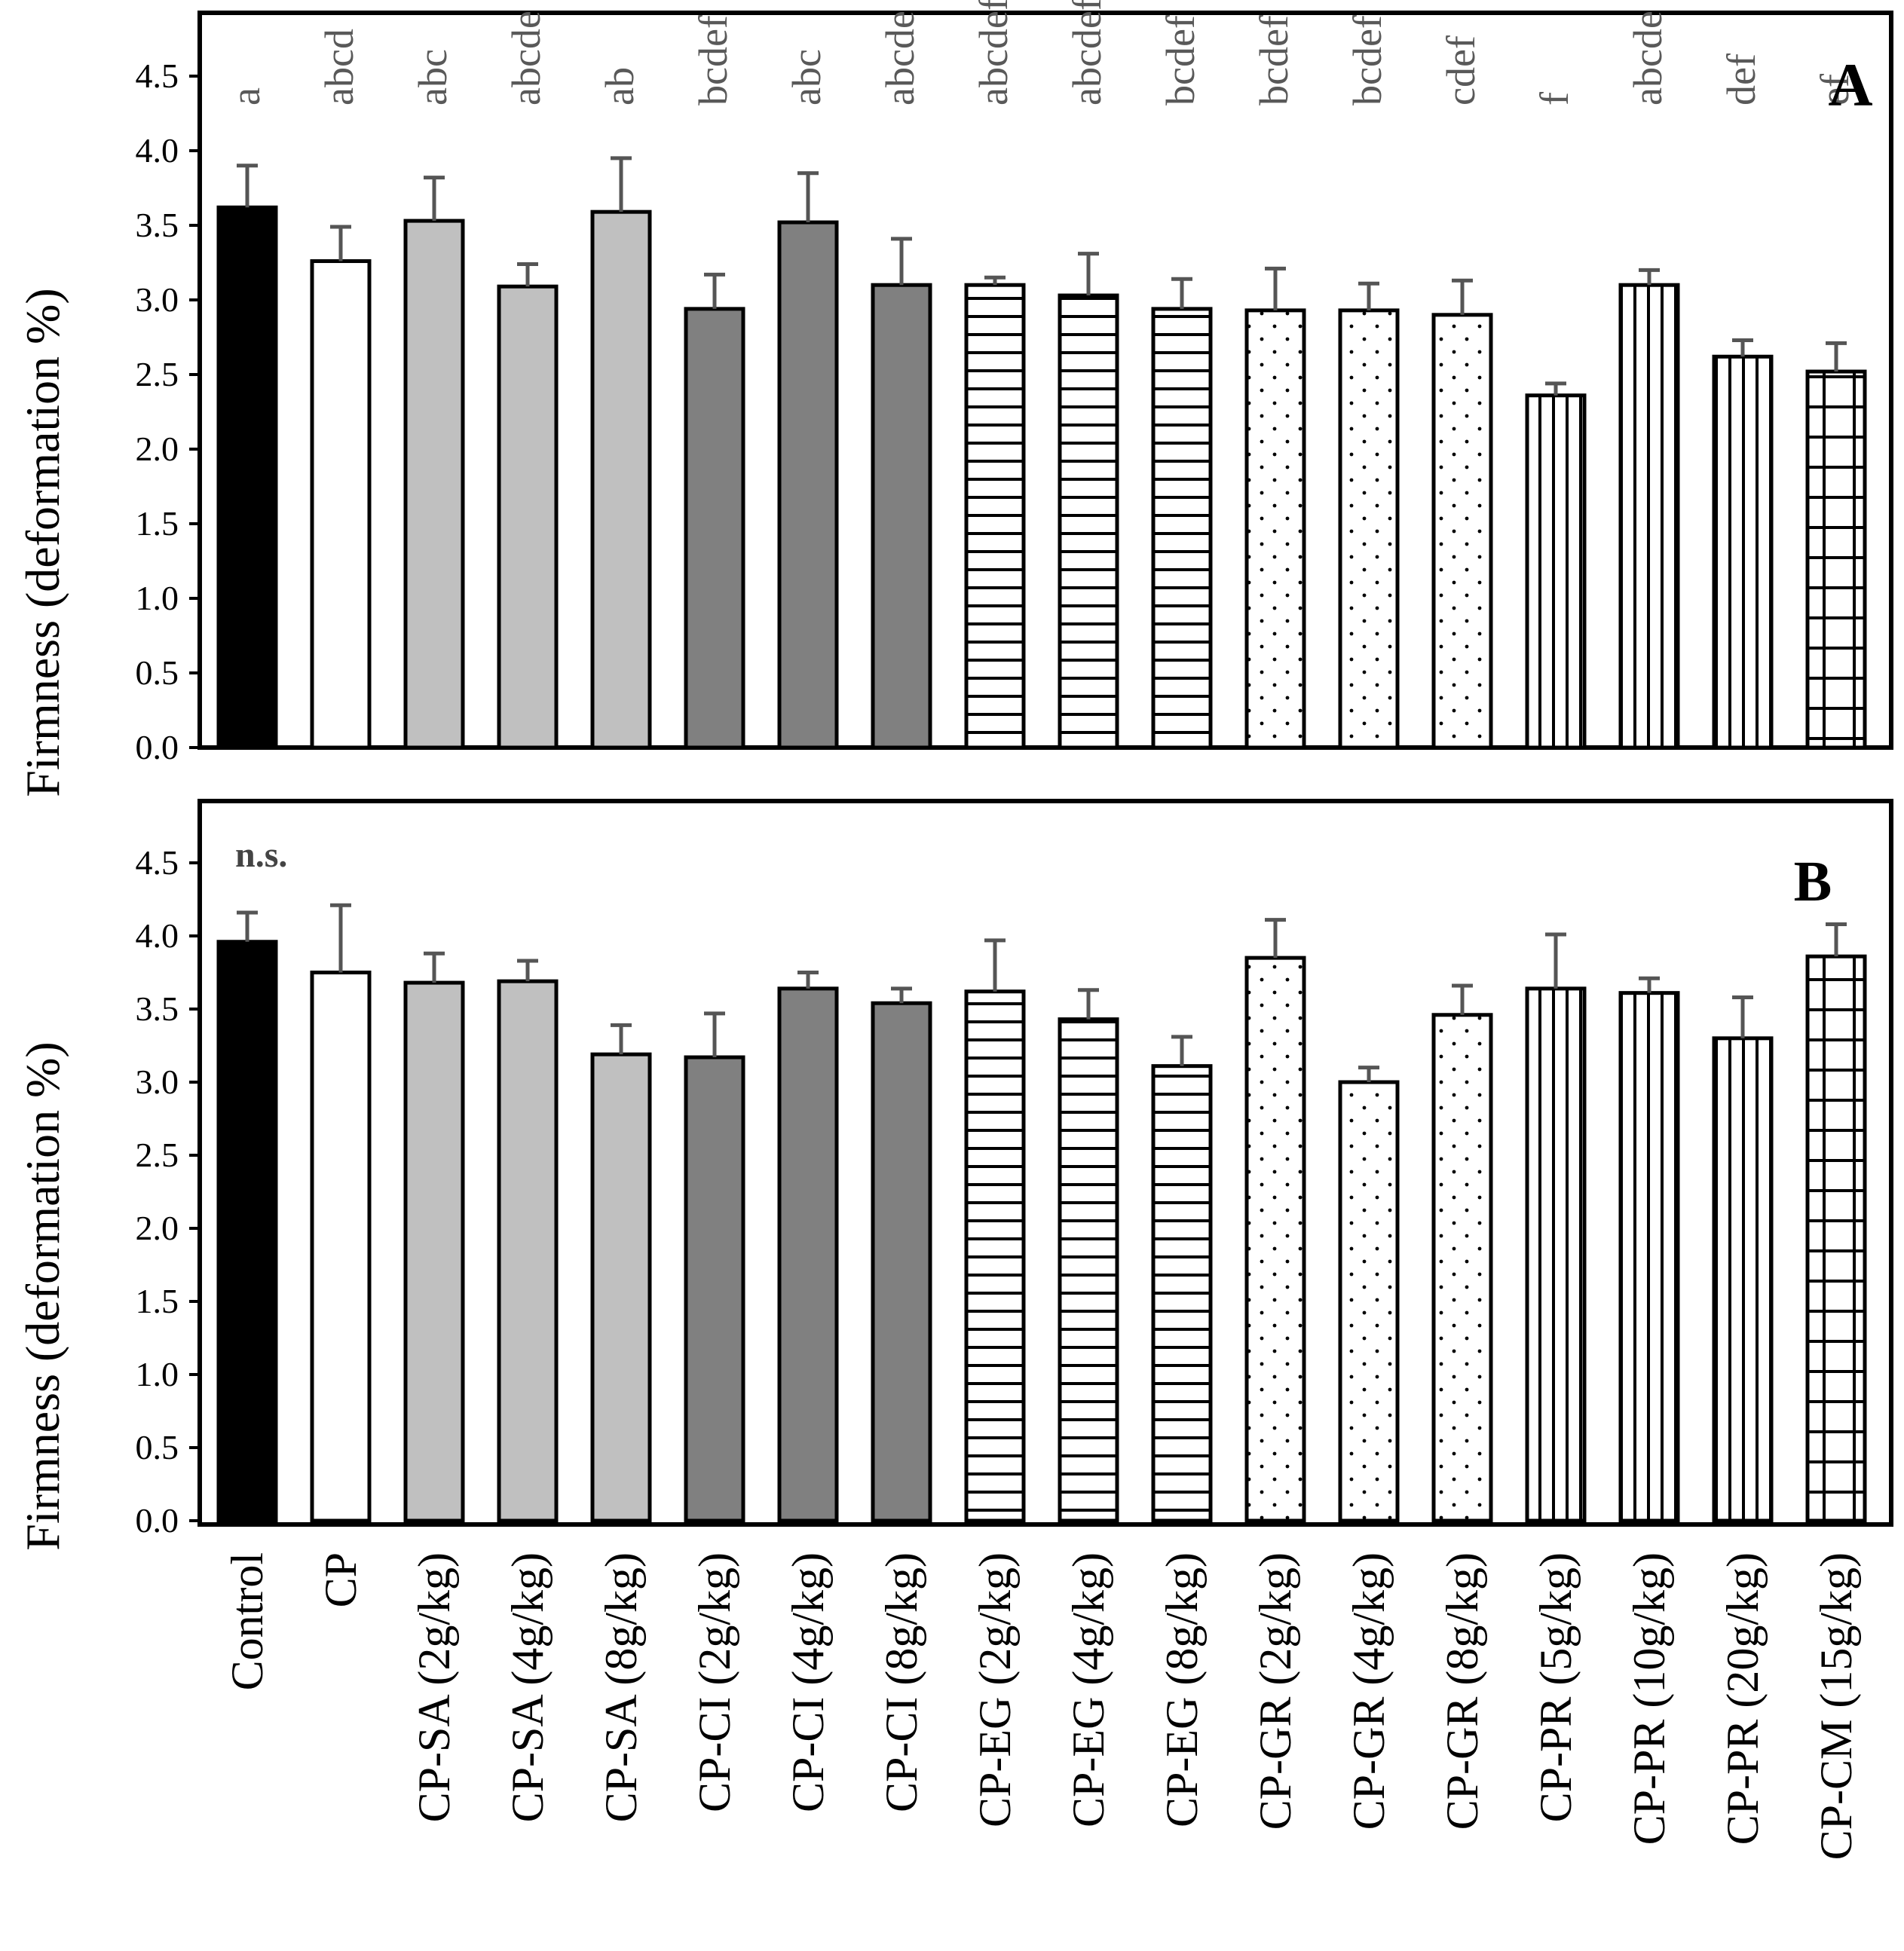 This screenshot has width=1904, height=1951. I want to click on x-tick-label: CP-GR (8g/kg), so click(1462, 1691).